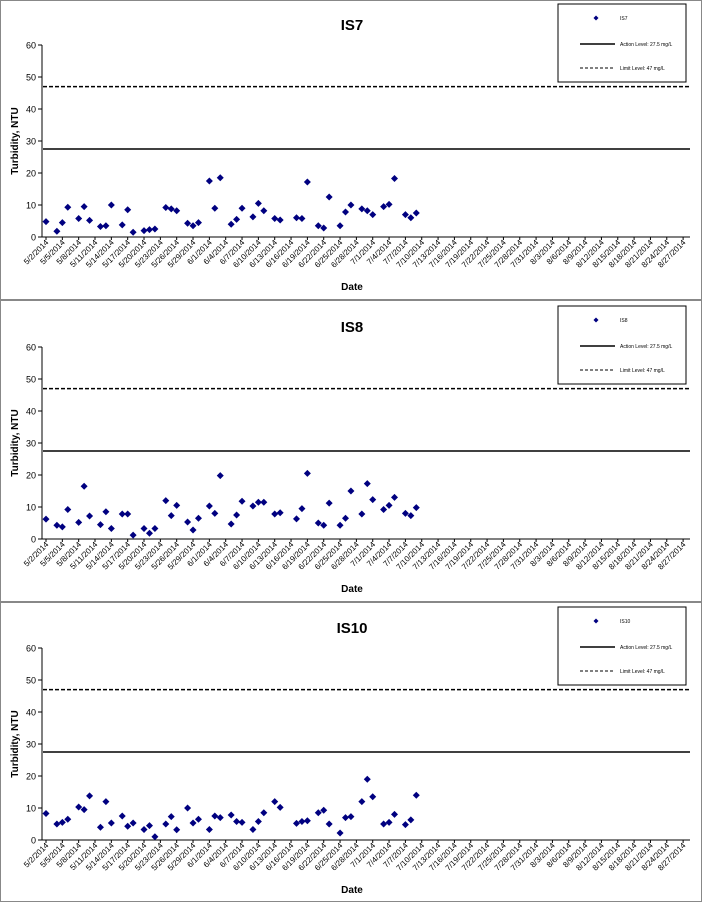 The height and width of the screenshot is (904, 704). Describe the element at coordinates (15, 140) in the screenshot. I see `y-axis-label: Turbidity, NTU` at that location.